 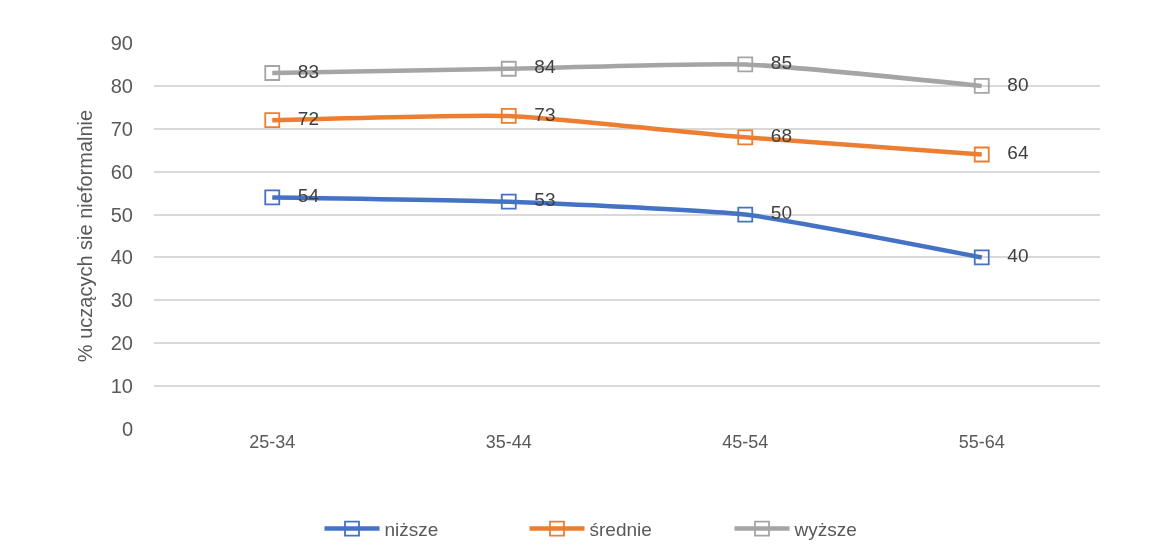 What do you see at coordinates (981, 442) in the screenshot?
I see `x-tick-label: 55-64` at bounding box center [981, 442].